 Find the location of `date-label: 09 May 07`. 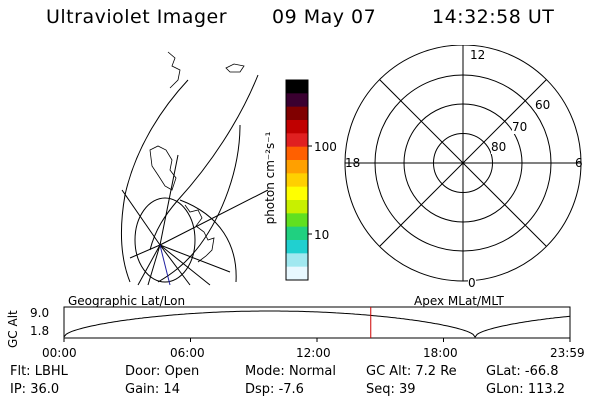

date-label: 09 May 07 is located at coordinates (324, 17).